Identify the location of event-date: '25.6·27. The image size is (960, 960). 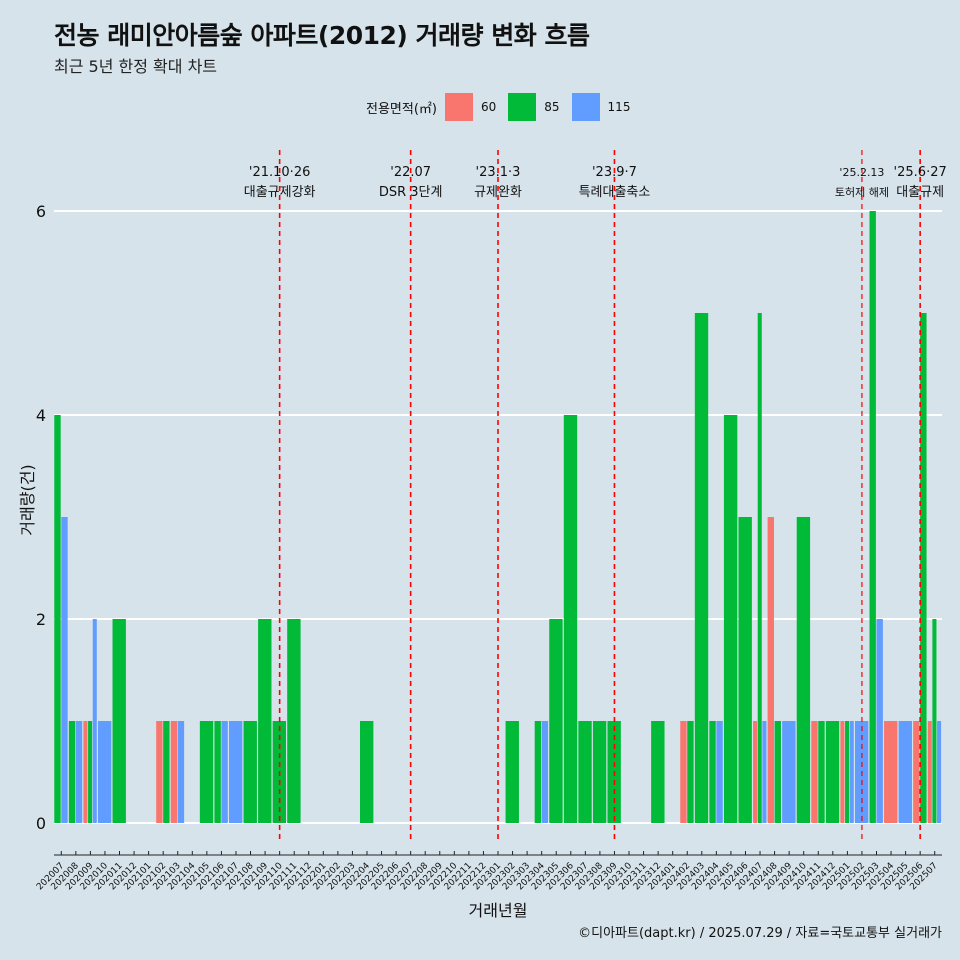
(920, 172).